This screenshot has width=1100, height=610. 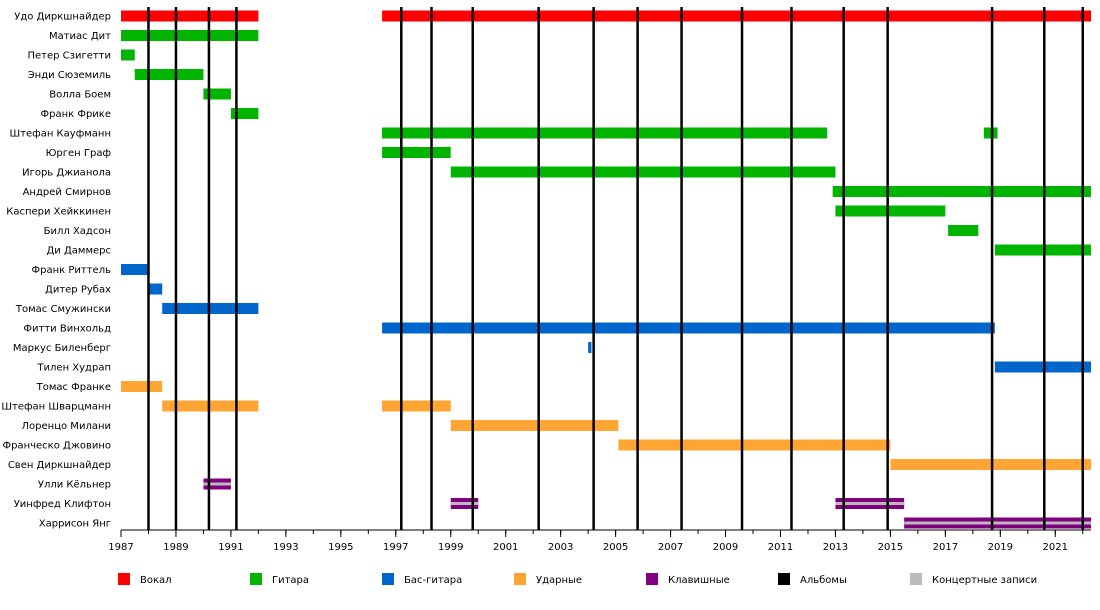 I want to click on member-name: Петер Сзигетти, so click(x=69, y=56).